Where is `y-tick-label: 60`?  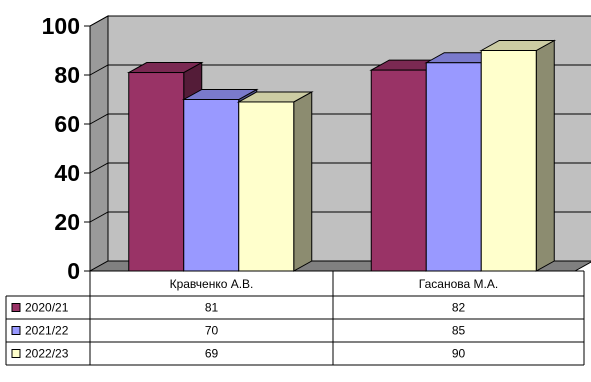 y-tick-label: 60 is located at coordinates (67, 124).